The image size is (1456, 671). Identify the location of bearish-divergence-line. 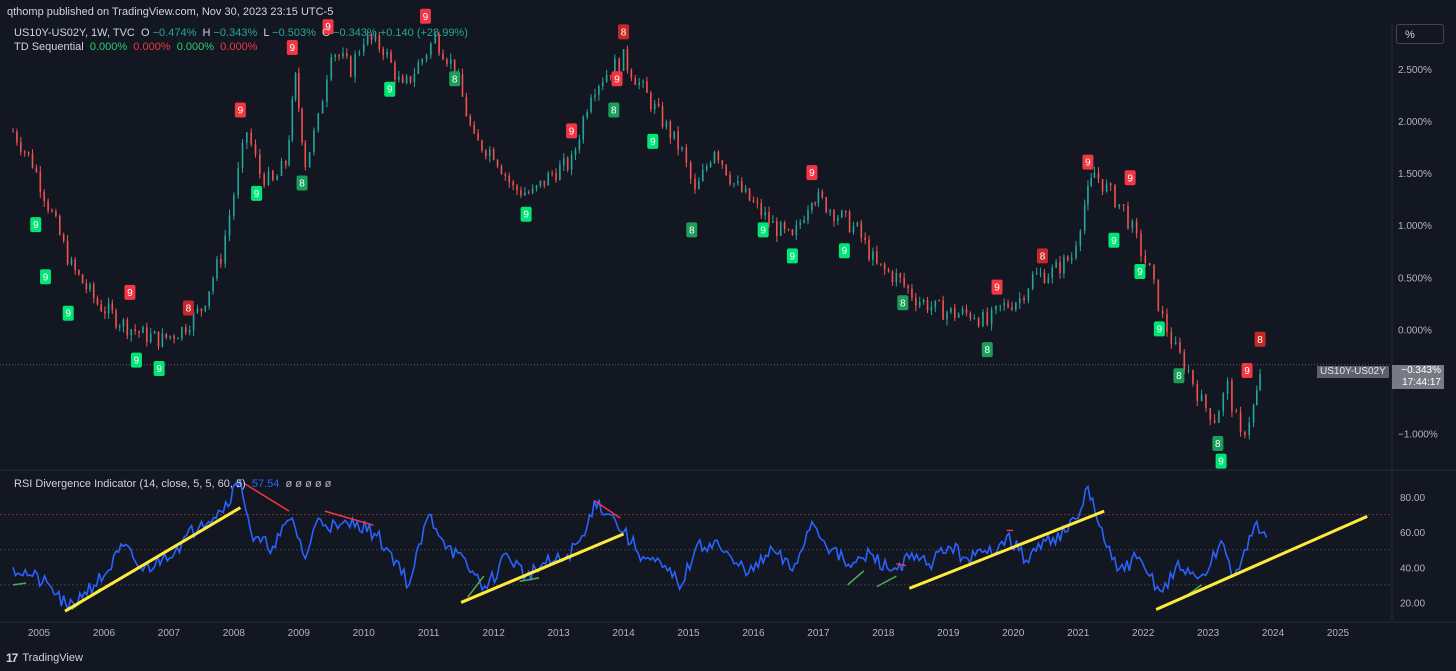
(266, 497).